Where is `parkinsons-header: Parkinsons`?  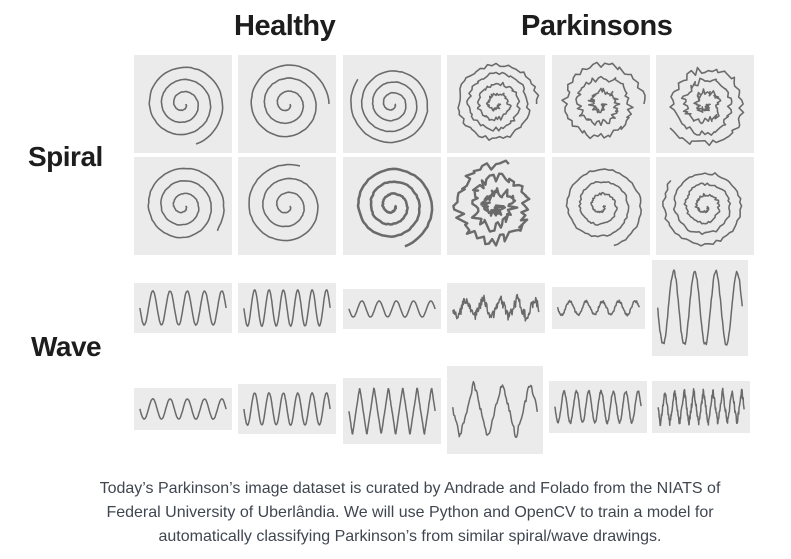
parkinsons-header: Parkinsons is located at coordinates (597, 26).